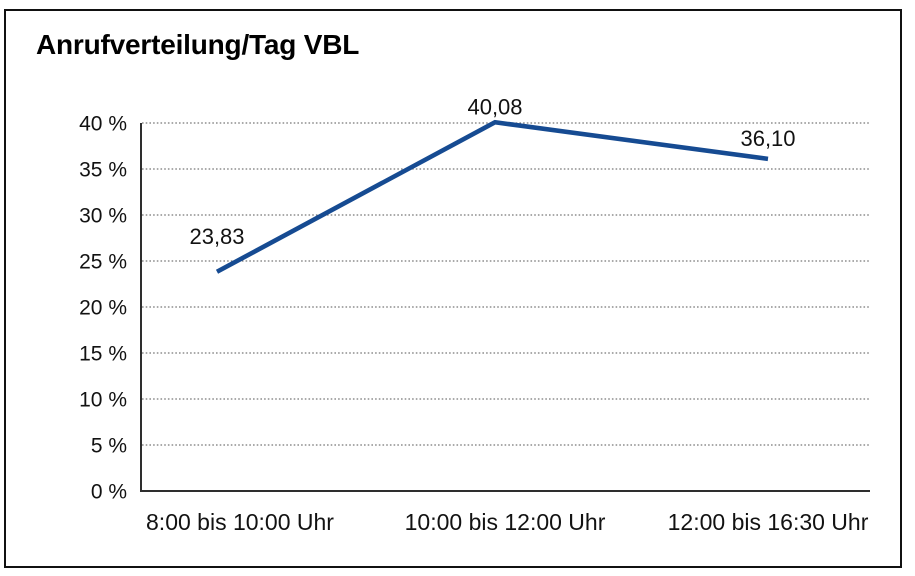 Image resolution: width=915 pixels, height=576 pixels. What do you see at coordinates (198, 44) in the screenshot?
I see `chart-title: Anrufverteilung/Tag VBL` at bounding box center [198, 44].